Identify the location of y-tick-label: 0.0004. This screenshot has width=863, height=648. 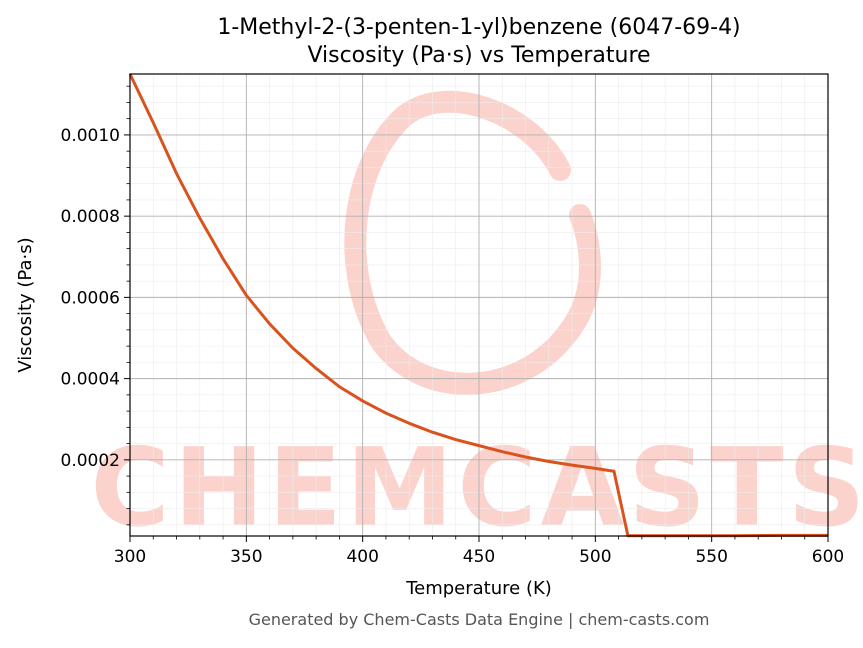
(90, 380).